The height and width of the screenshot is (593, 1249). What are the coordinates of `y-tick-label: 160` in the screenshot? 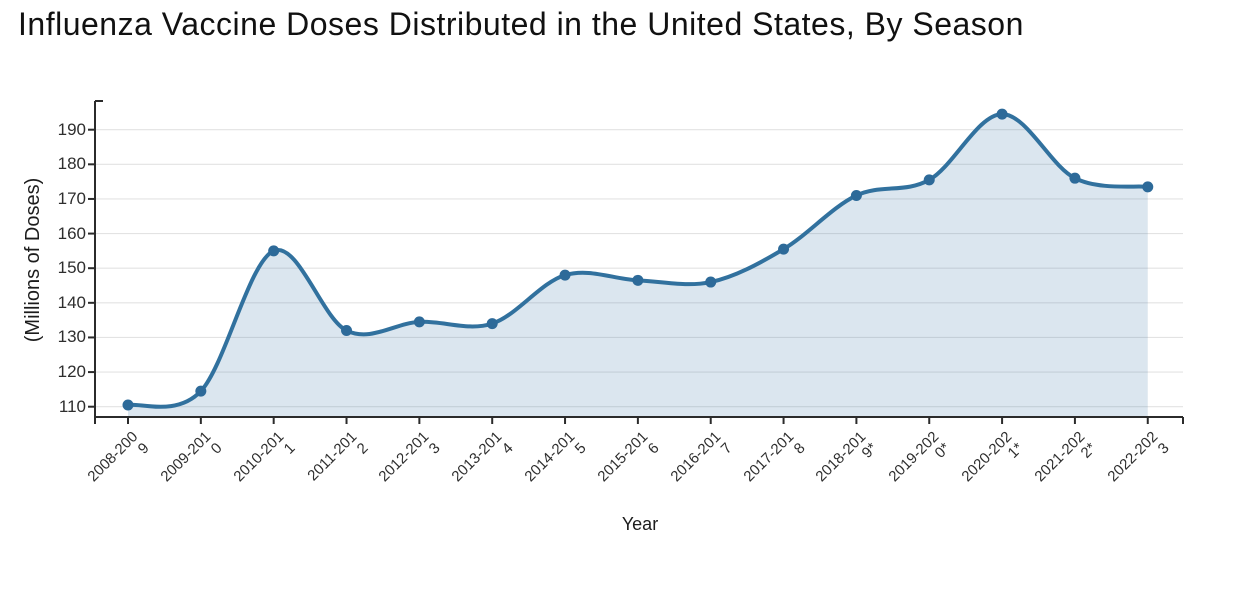 It's located at (71, 233).